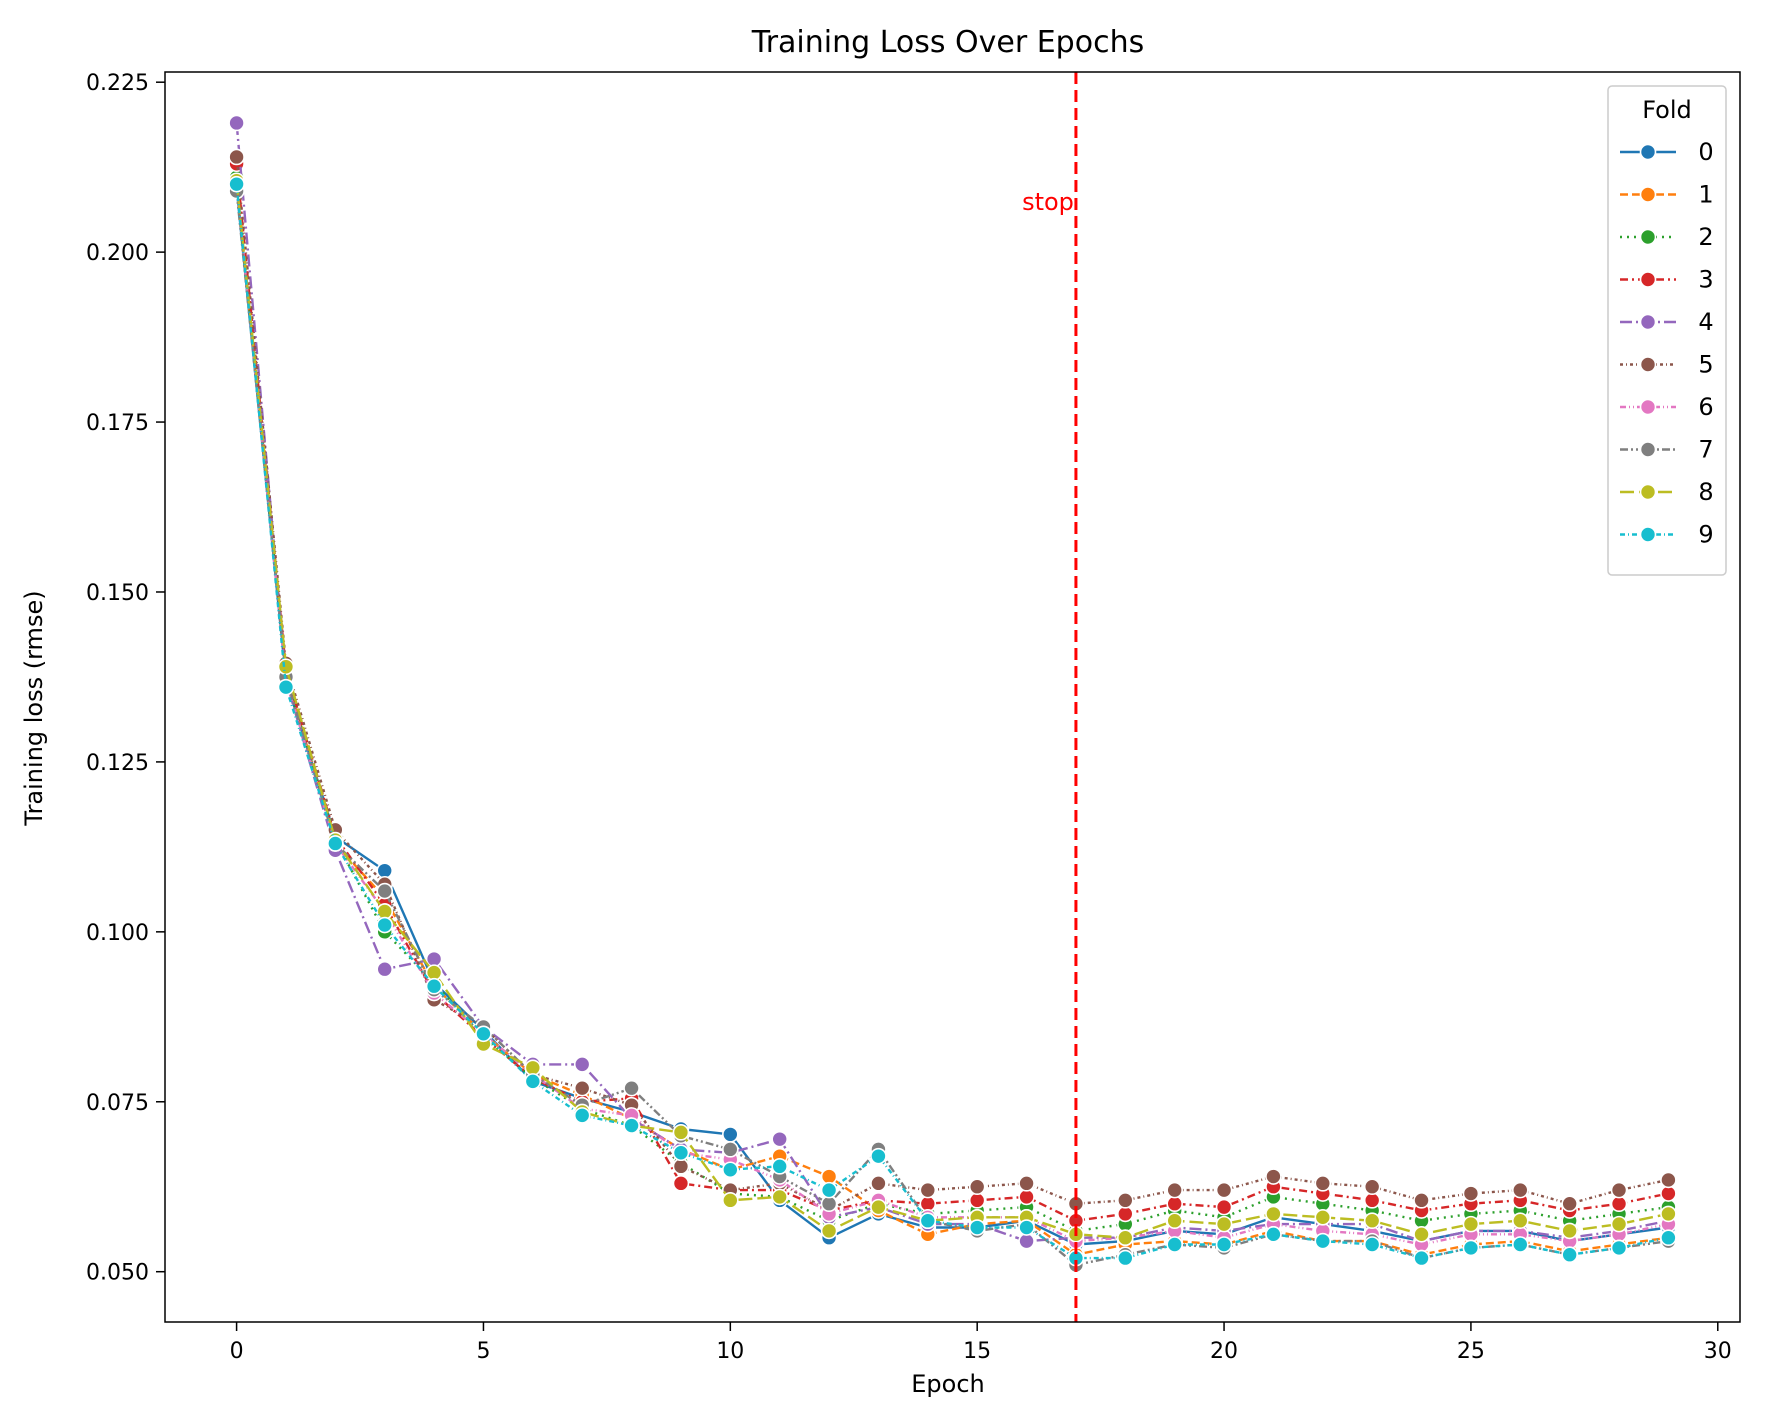 This screenshot has width=1774, height=1408. I want to click on x-axis-ticks: 0 5 10 15 20 25 30, so click(981, 1343).